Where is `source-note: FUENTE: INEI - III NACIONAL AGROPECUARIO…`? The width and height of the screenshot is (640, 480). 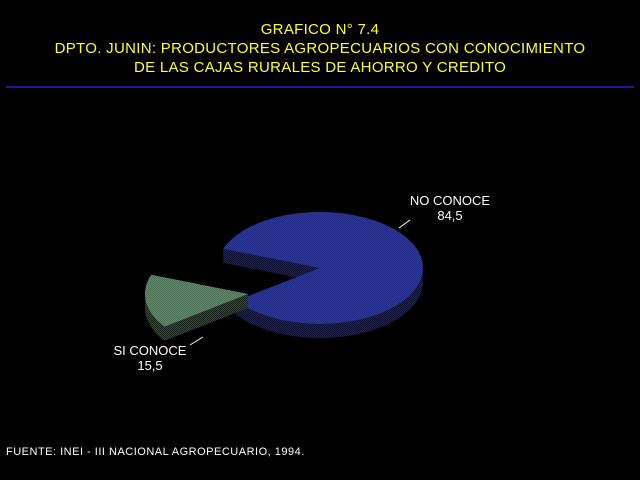 source-note: FUENTE: INEI - III NACIONAL AGROPECUARIO… is located at coordinates (155, 452).